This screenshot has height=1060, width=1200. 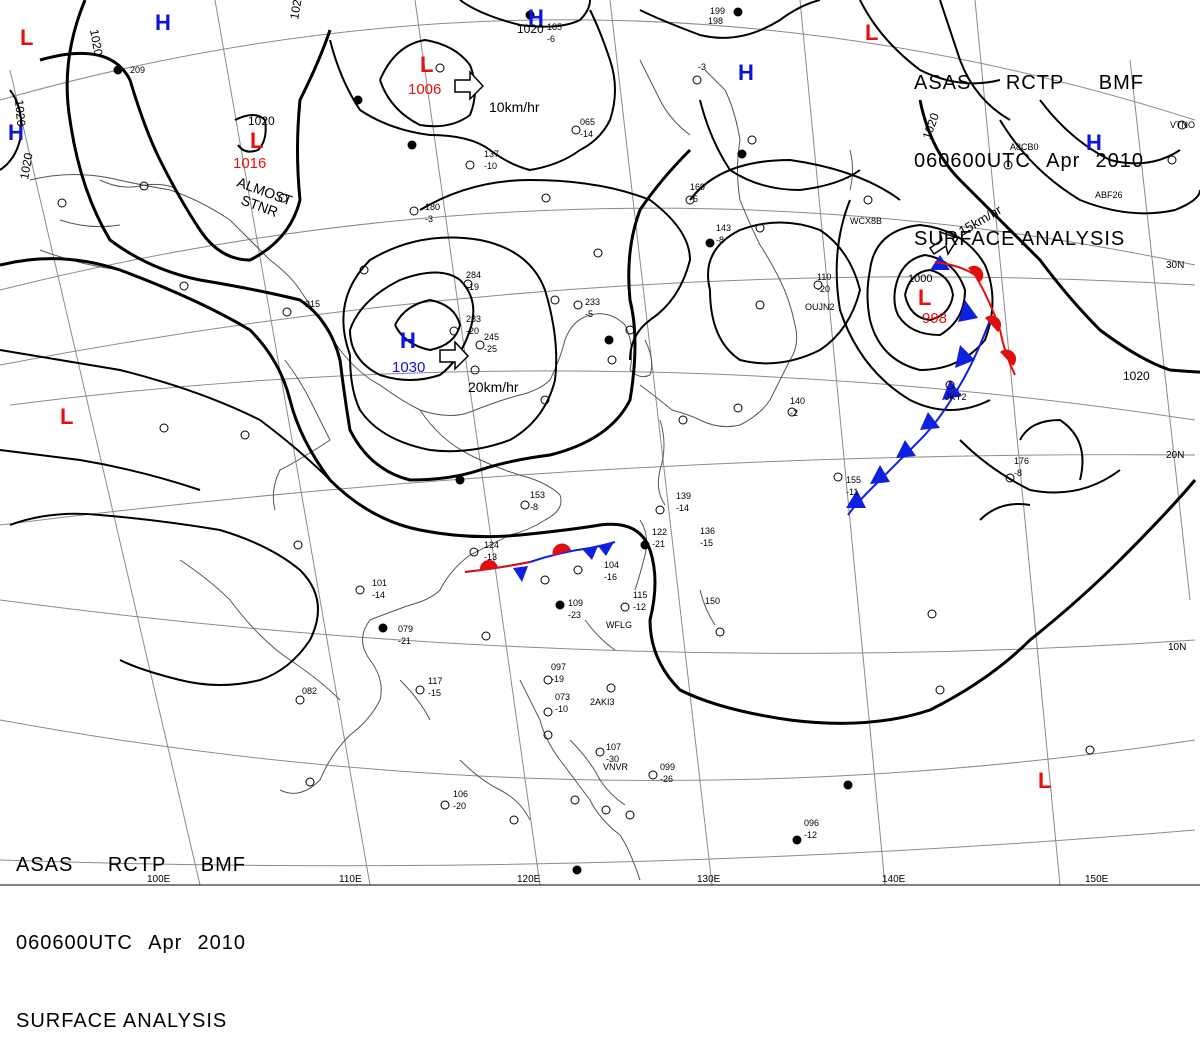 What do you see at coordinates (683, 496) in the screenshot?
I see `station-value: 139` at bounding box center [683, 496].